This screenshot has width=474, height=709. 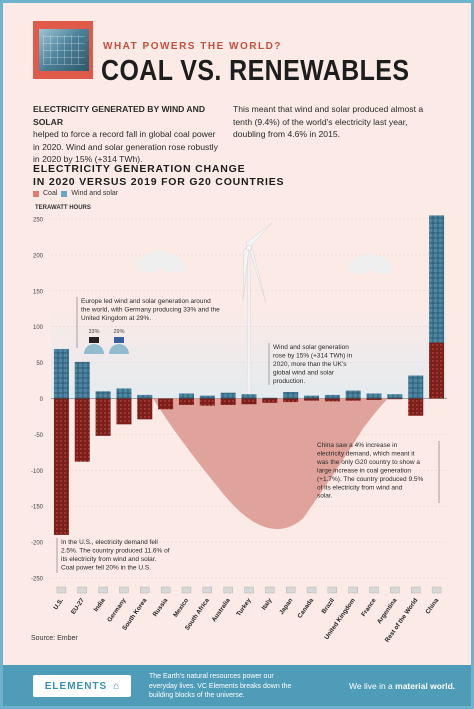 I want to click on solar-panel-icon, so click(x=64, y=50).